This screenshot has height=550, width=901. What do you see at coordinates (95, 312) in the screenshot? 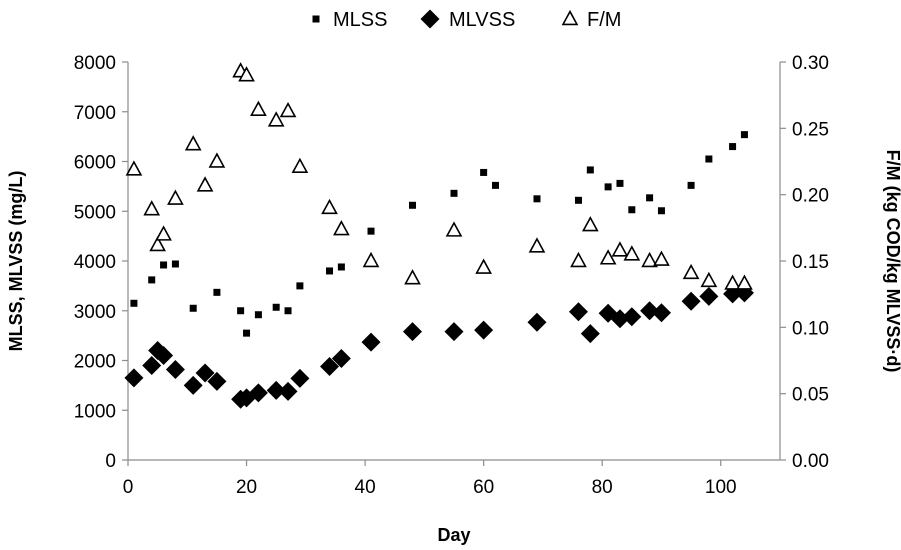
I see `left-y-tick-label: 3000` at bounding box center [95, 312].